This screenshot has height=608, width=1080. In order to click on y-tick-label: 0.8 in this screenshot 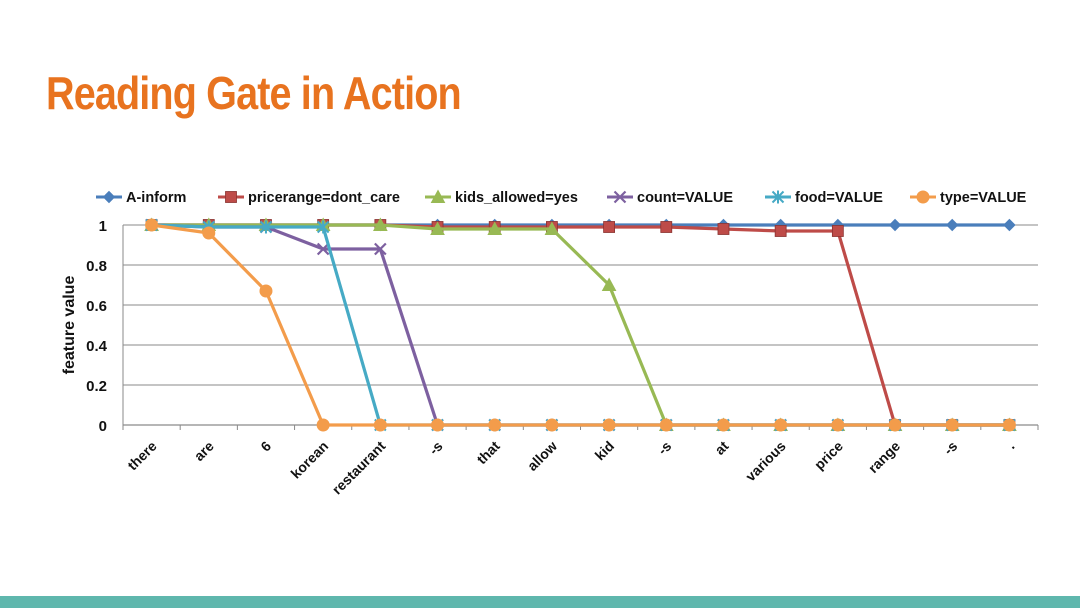, I will do `click(96, 266)`.